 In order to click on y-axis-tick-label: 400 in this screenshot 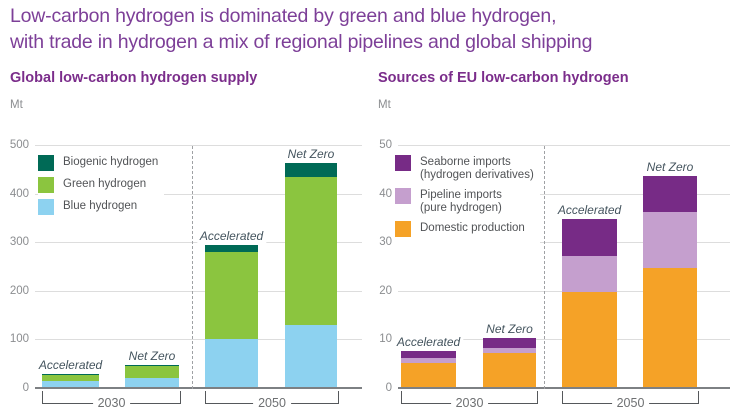, I will do `click(19, 193)`.